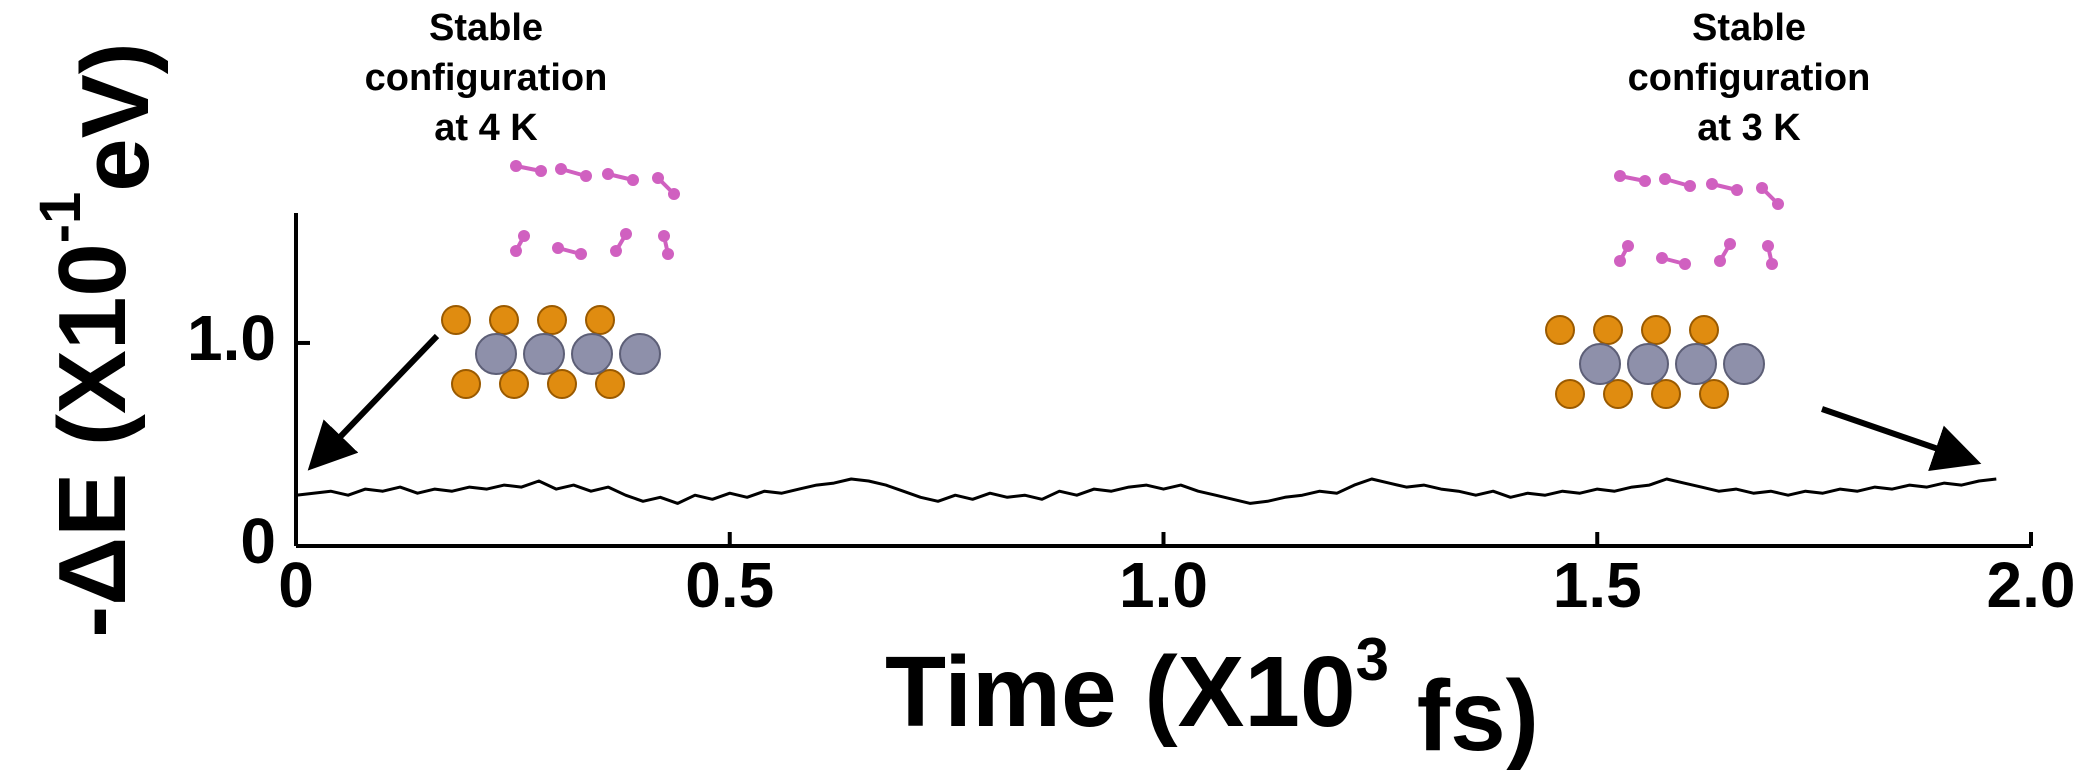 This screenshot has width=2088, height=770. Describe the element at coordinates (2031, 585) in the screenshot. I see `x-tick-label: 2.0` at that location.